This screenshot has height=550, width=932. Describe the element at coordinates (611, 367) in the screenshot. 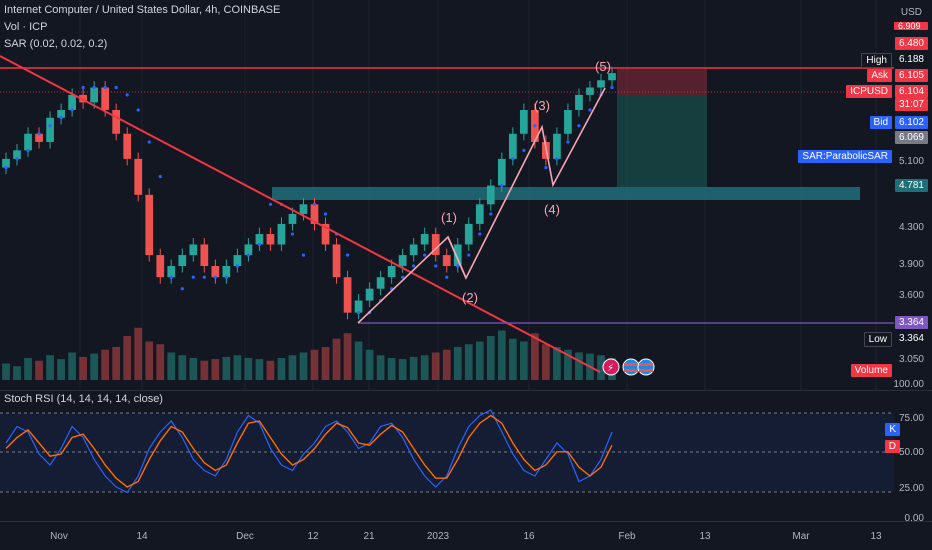

I see `dividend-icon` at that location.